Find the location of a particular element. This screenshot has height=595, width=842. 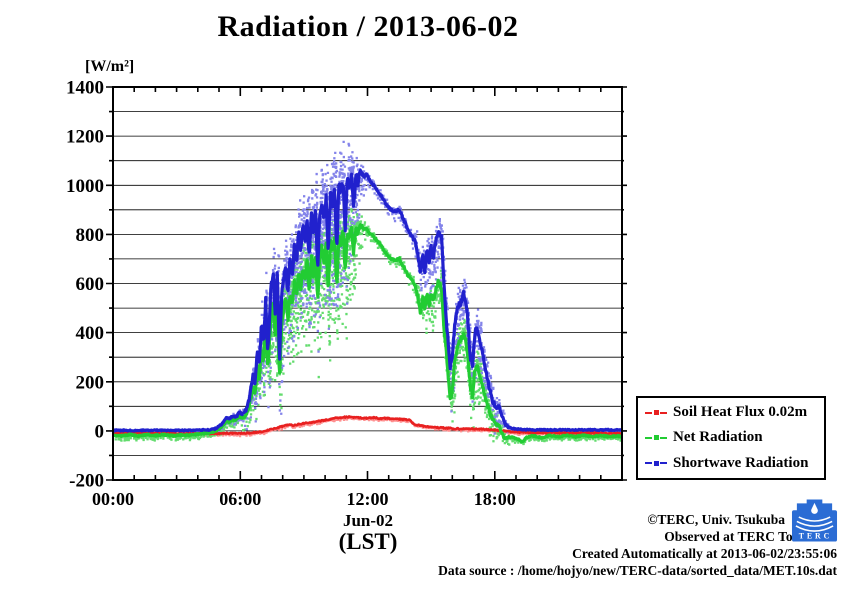

x-tick-labels: 00:00 06:00 12:00 18:00 is located at coordinates (304, 499).